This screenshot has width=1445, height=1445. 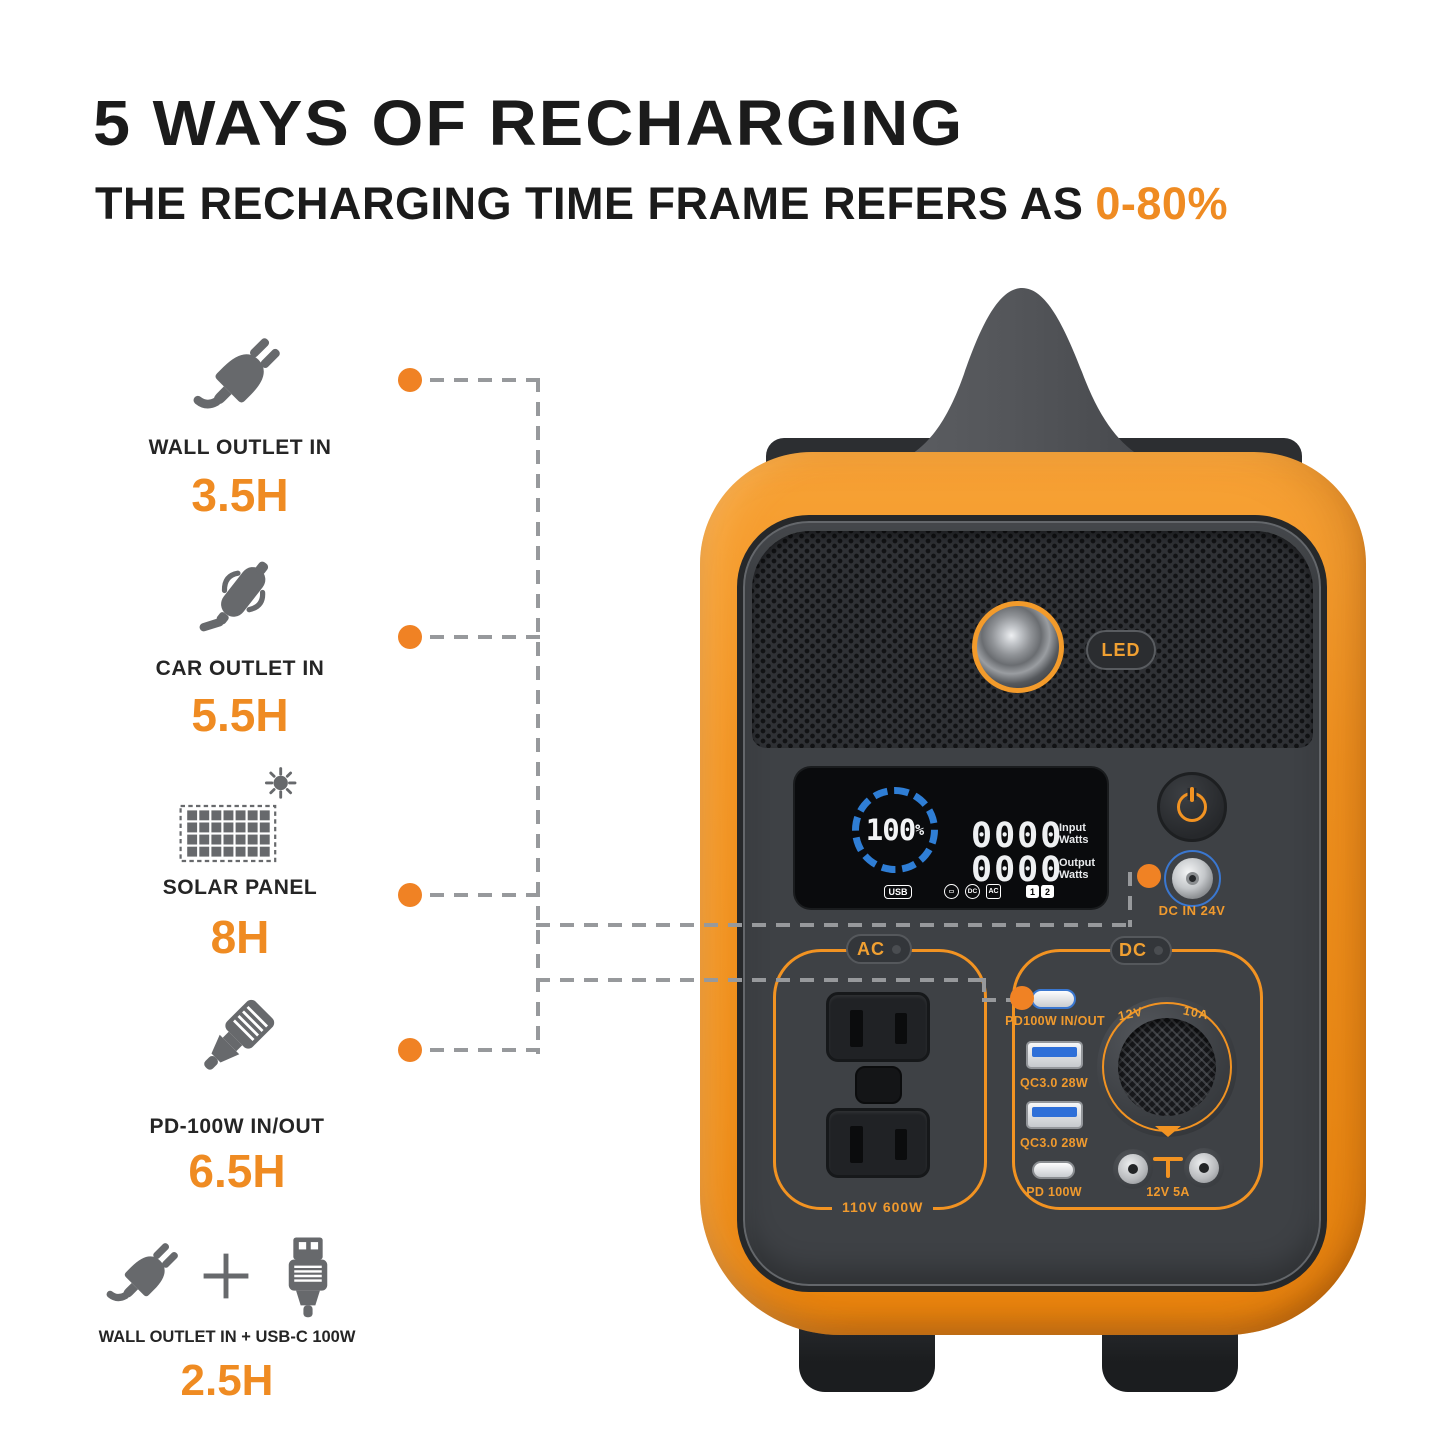 What do you see at coordinates (871, 948) in the screenshot?
I see `ac-section-label: AC` at bounding box center [871, 948].